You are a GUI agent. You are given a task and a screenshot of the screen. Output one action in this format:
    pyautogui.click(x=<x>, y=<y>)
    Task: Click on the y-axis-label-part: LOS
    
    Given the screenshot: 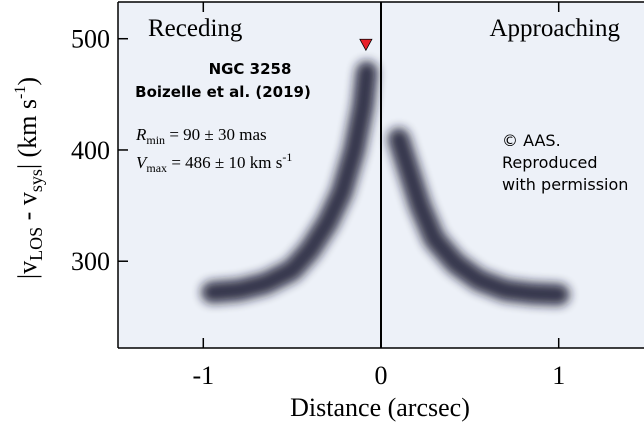 What is the action you would take?
    pyautogui.click(x=36, y=244)
    